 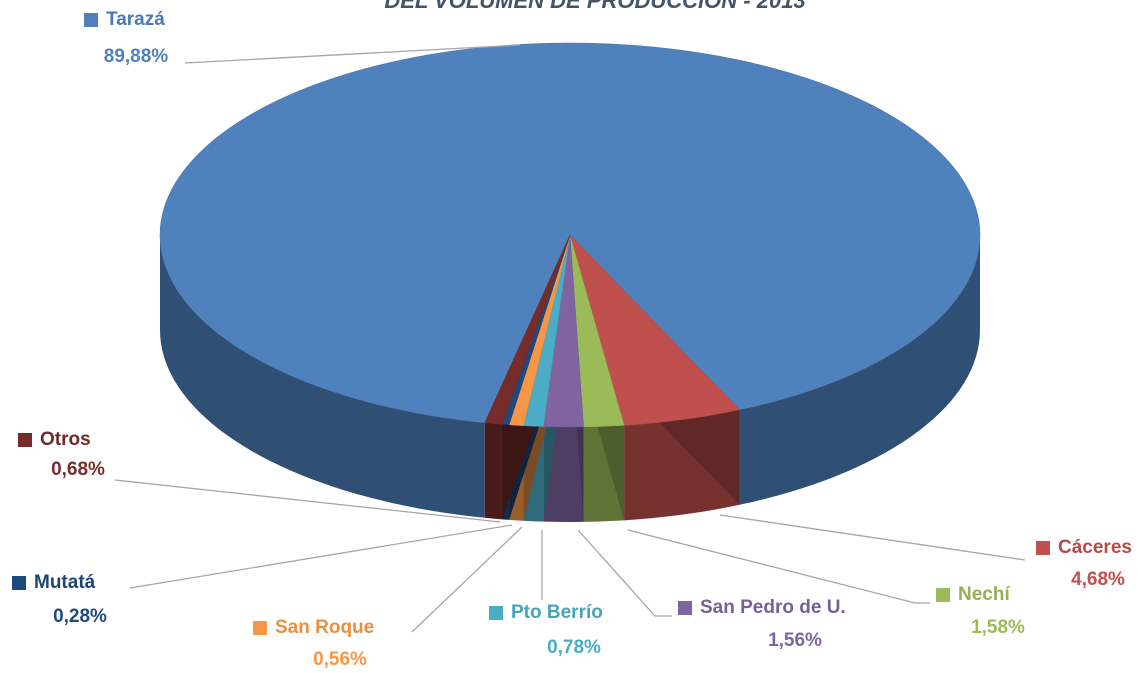 I want to click on value-label: 0,78%, so click(x=574, y=647).